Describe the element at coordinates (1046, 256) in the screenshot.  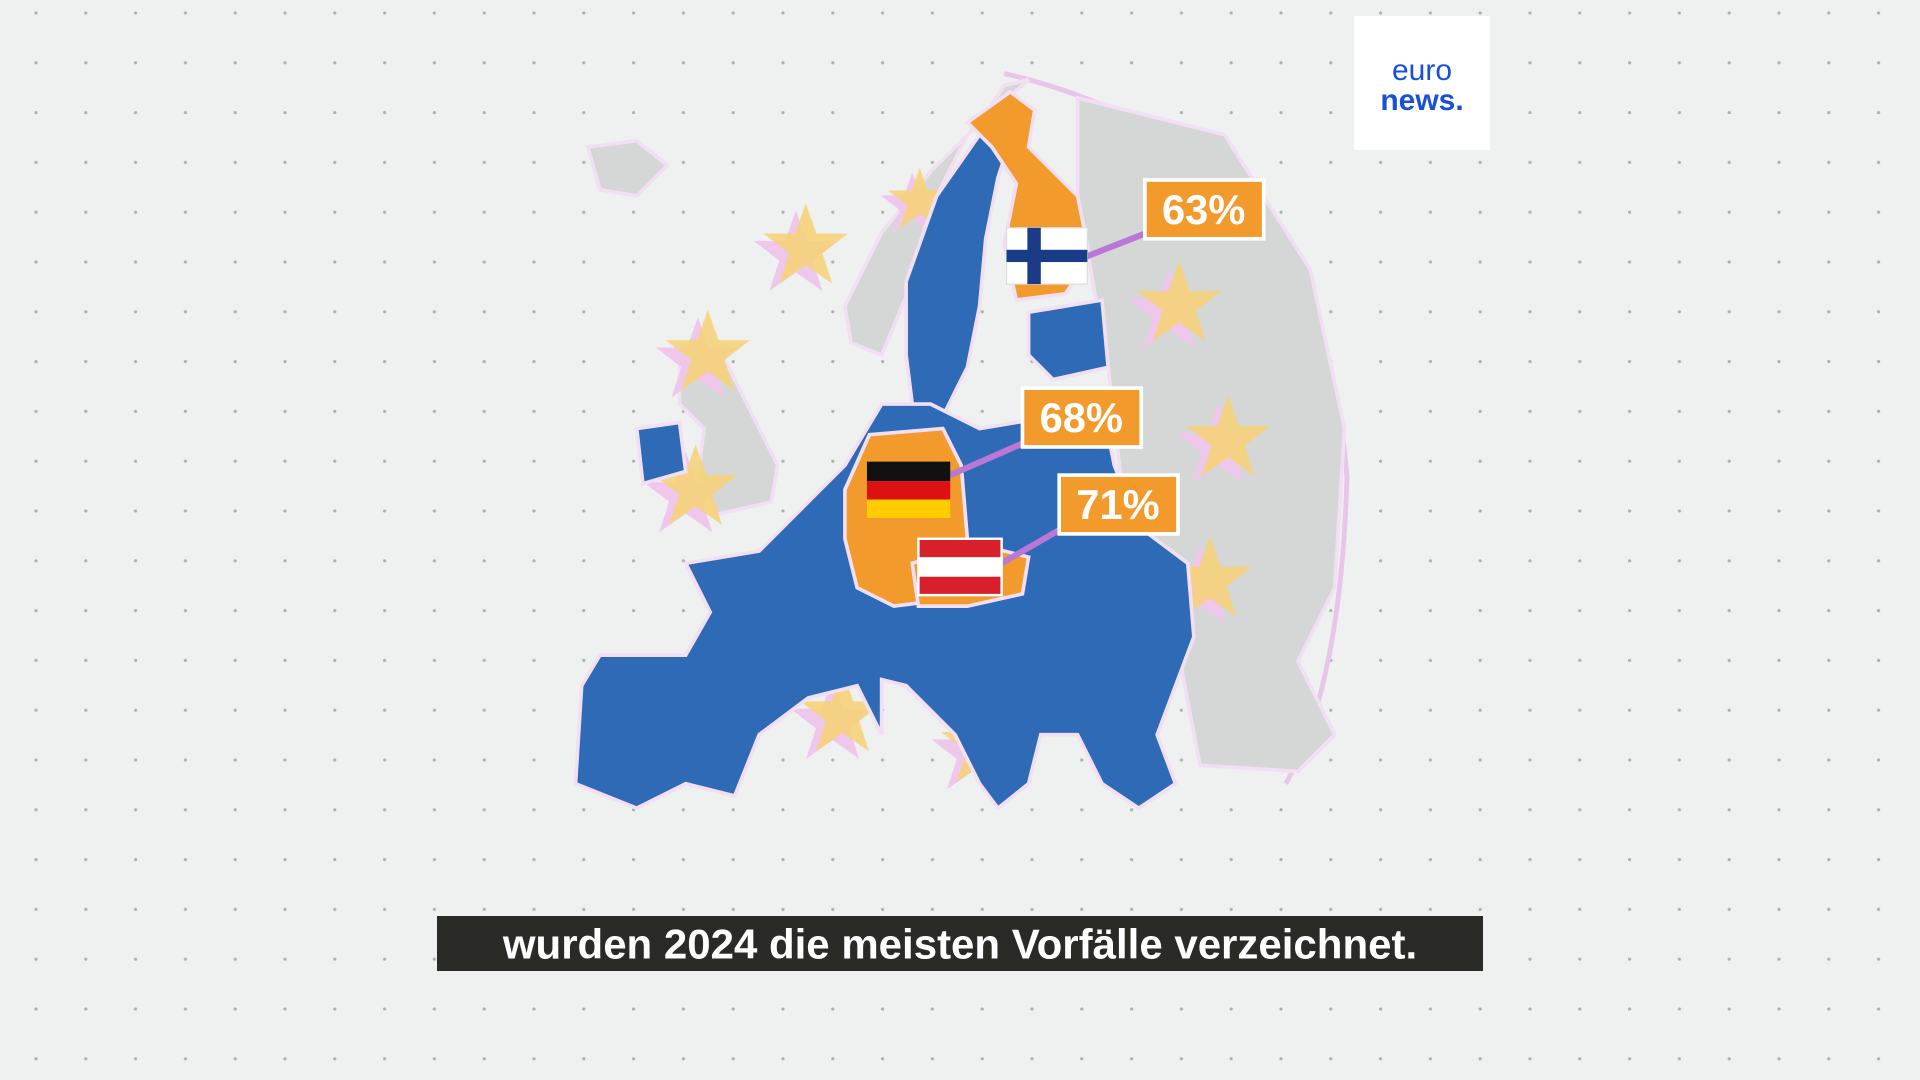
I see `flag-finland` at that location.